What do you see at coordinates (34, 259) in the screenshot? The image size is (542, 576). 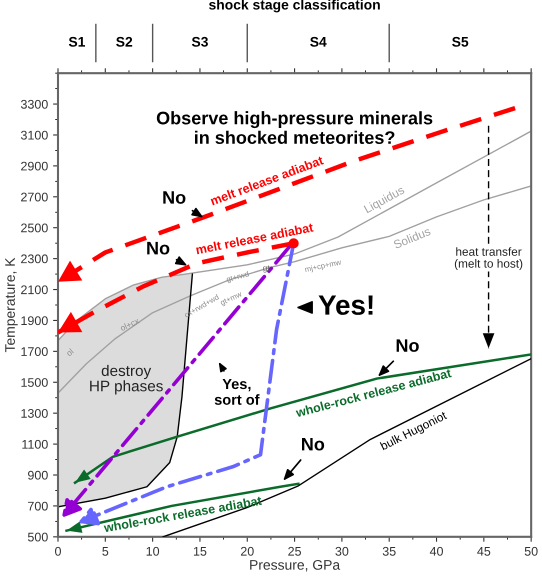 I see `y-tick-label: 2300` at bounding box center [34, 259].